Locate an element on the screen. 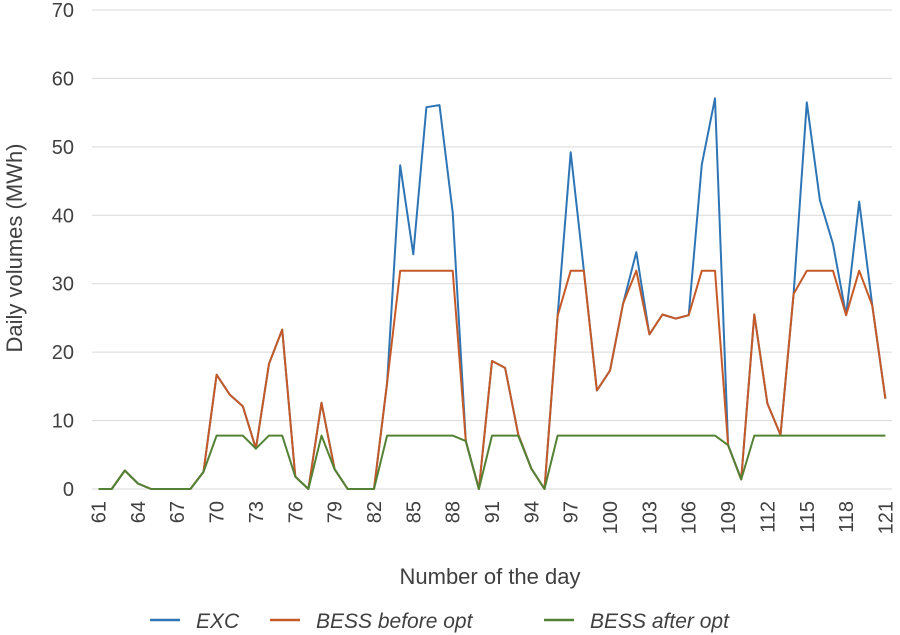 Image resolution: width=900 pixels, height=635 pixels. x-tick-label: 121 is located at coordinates (886, 517).